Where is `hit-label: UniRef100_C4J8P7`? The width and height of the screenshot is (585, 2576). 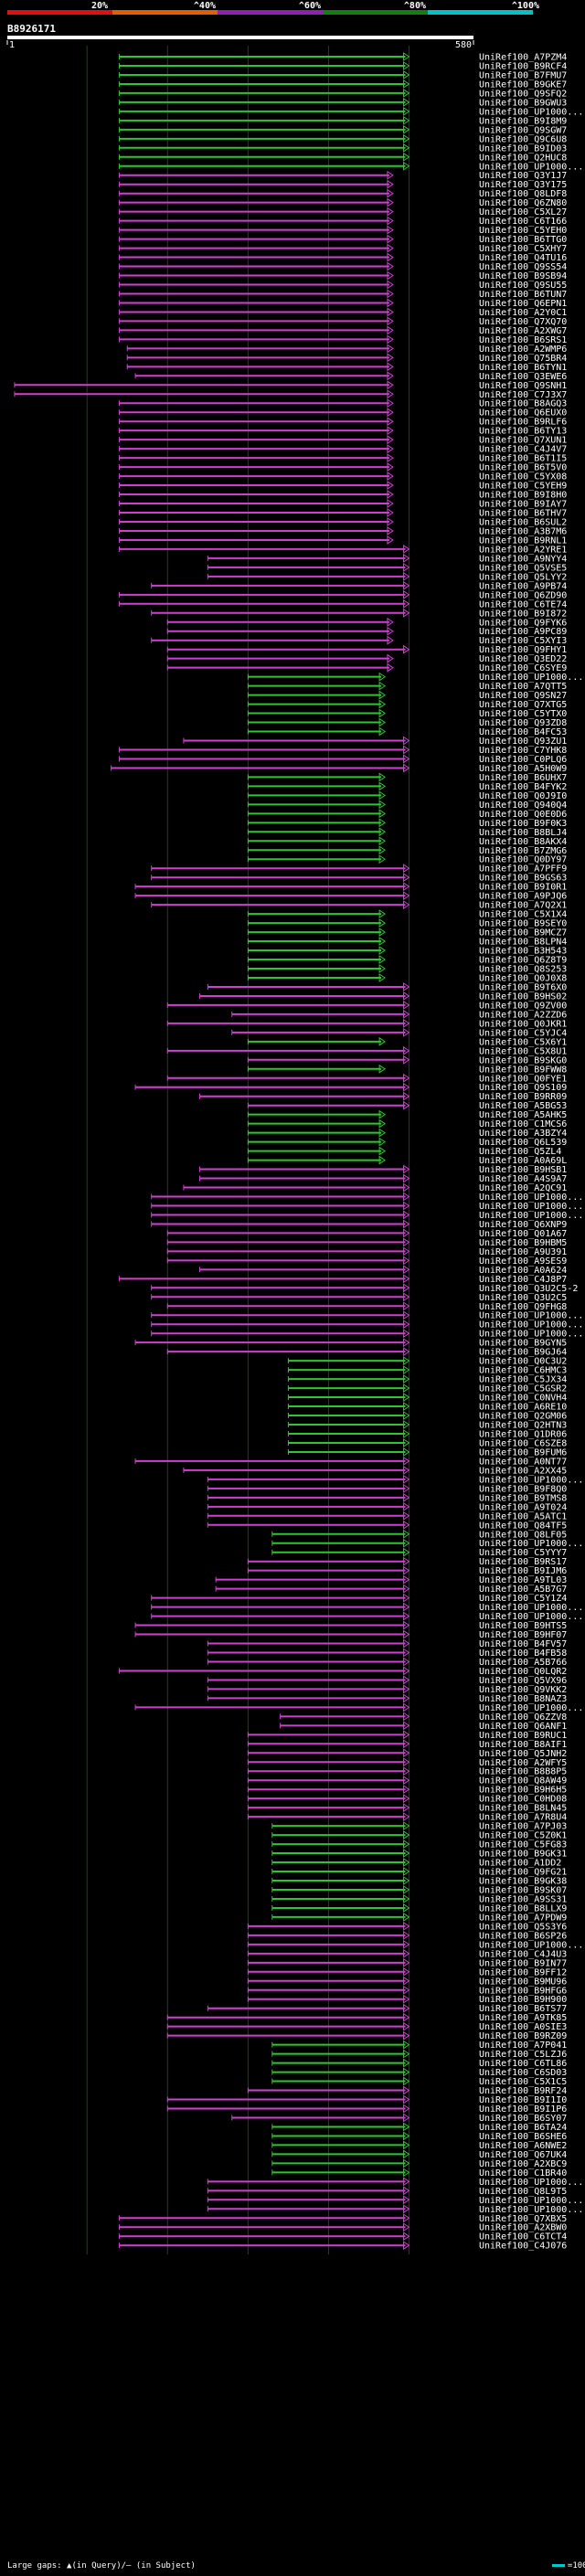
hit-label: UniRef100_C4J8P7 is located at coordinates (523, 1280).